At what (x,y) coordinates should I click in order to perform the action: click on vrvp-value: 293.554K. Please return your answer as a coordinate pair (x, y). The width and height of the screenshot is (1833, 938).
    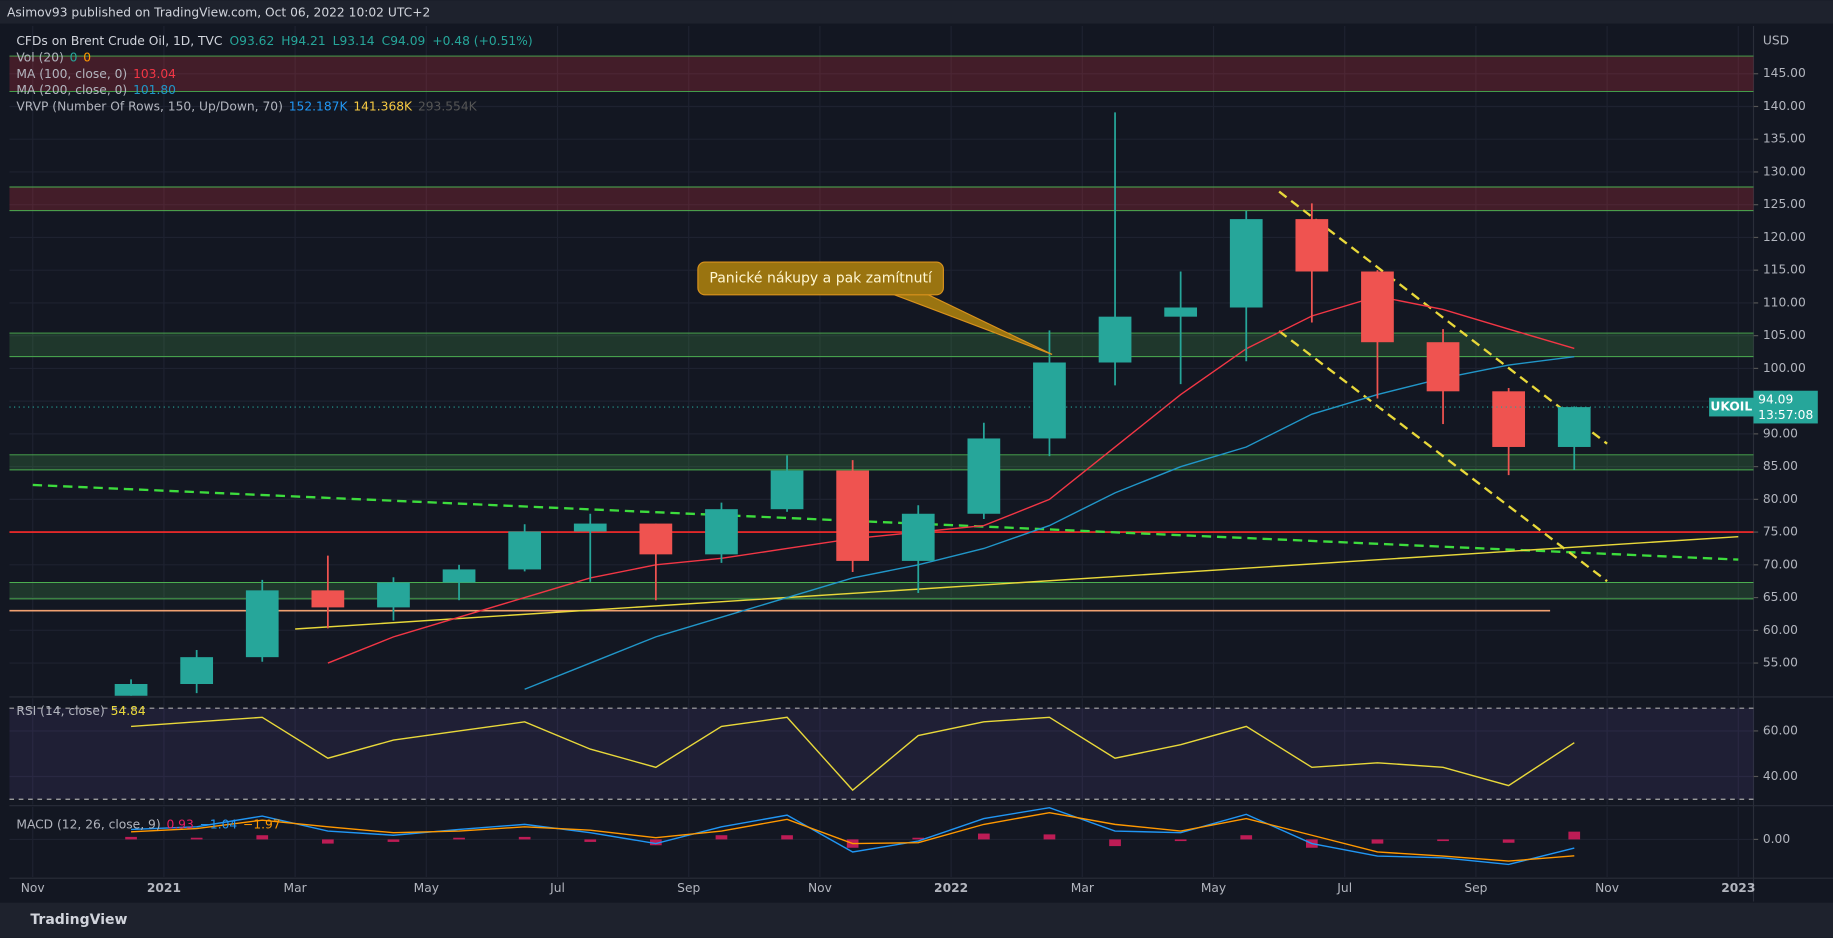
    Looking at the image, I should click on (448, 106).